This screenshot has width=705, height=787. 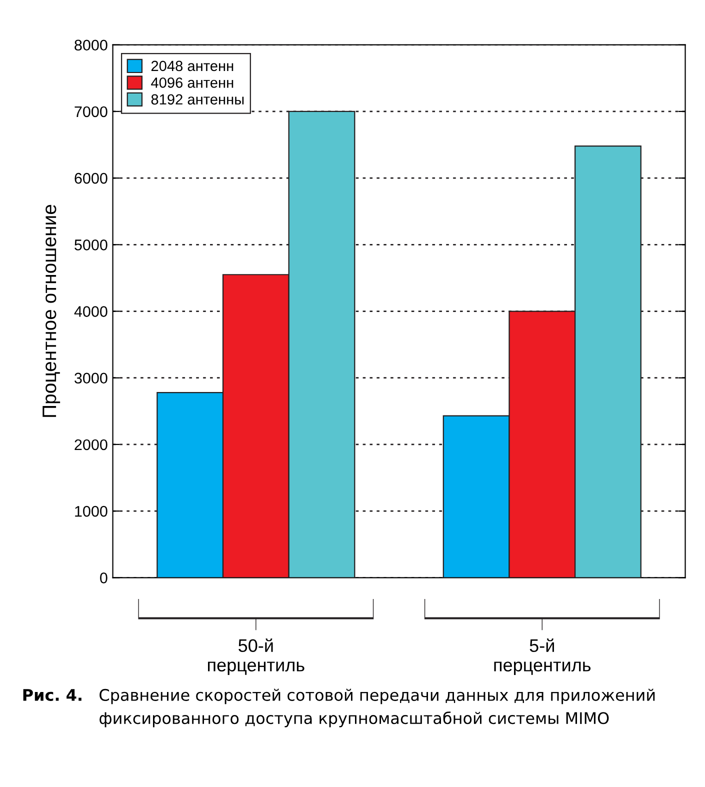 What do you see at coordinates (52, 695) in the screenshot?
I see `text: Рис. 4.` at bounding box center [52, 695].